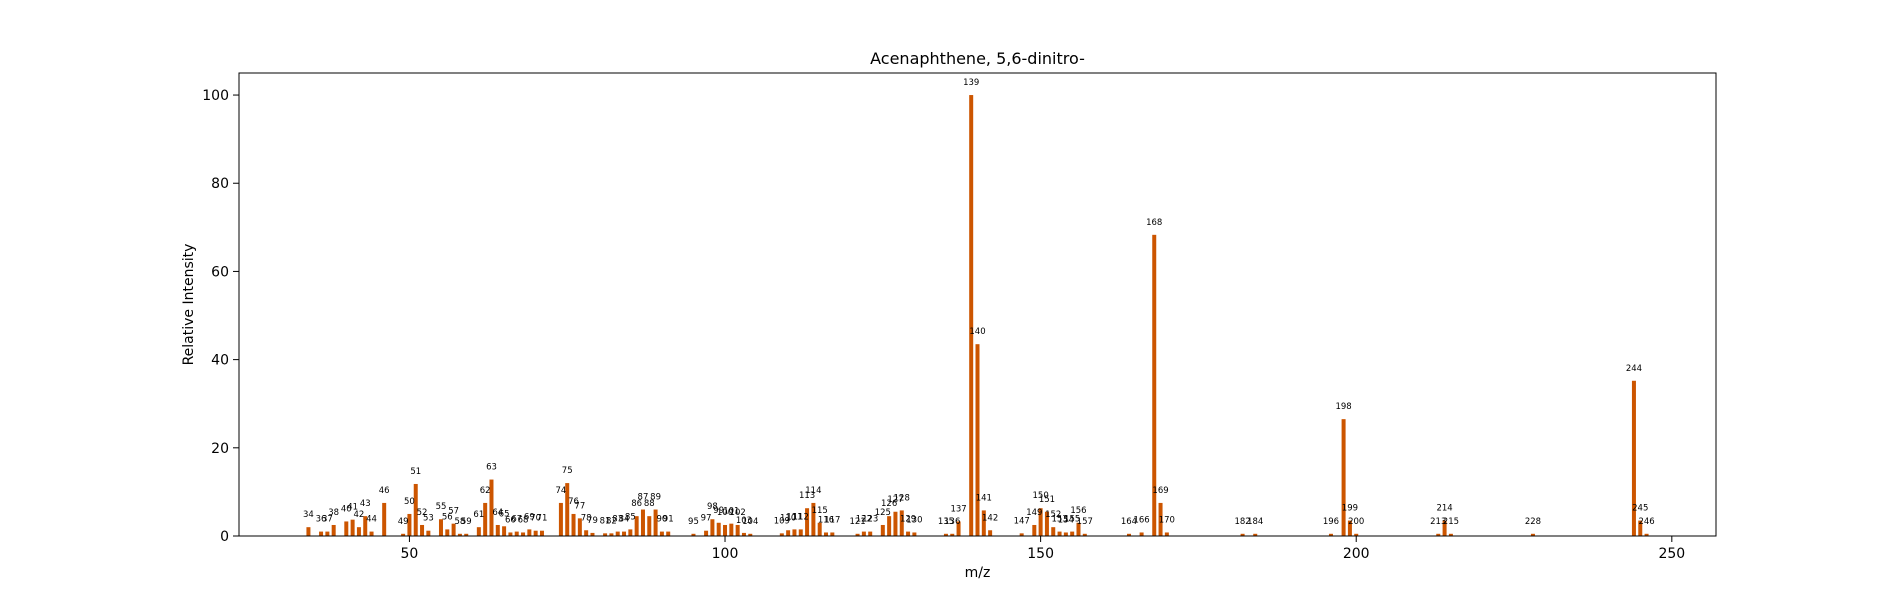 The image size is (1900, 600). Describe the element at coordinates (1078, 511) in the screenshot. I see `peak-label-156: 156` at that location.